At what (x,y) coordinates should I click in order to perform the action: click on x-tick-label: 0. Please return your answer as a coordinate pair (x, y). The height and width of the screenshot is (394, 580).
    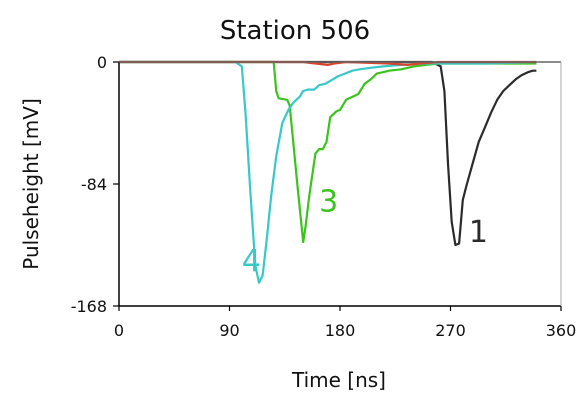
    Looking at the image, I should click on (119, 330).